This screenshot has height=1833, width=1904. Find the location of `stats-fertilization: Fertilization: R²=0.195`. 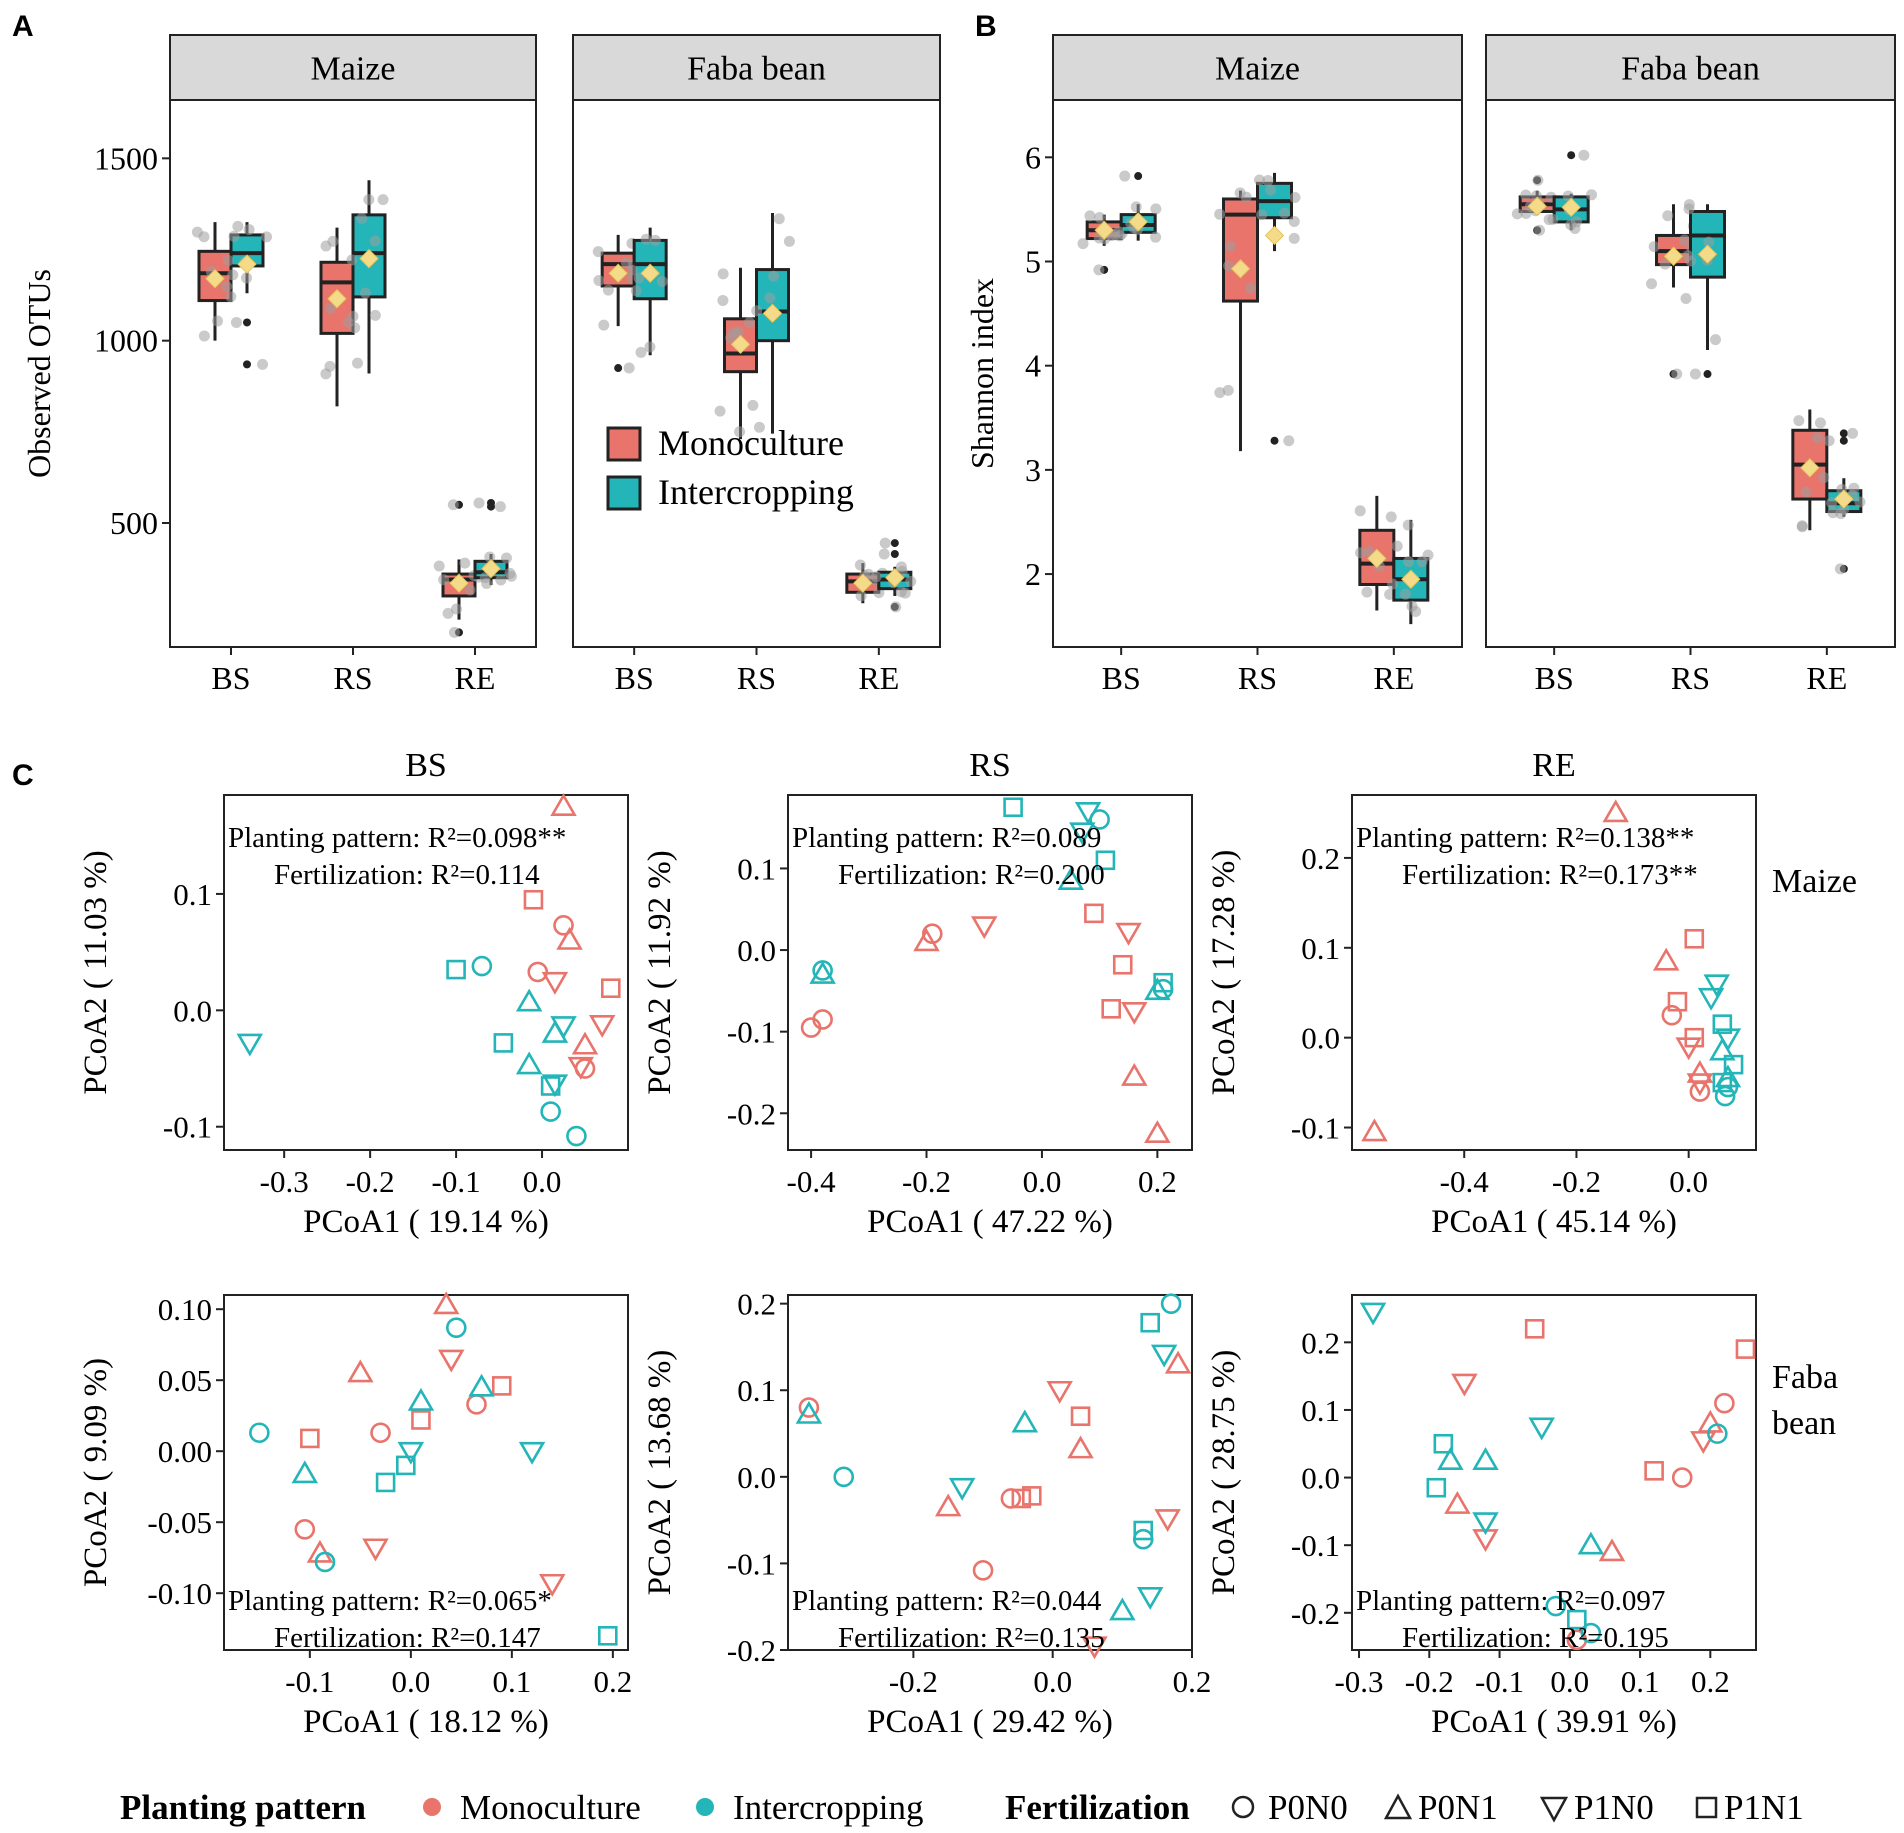

stats-fertilization: Fertilization: R²=0.195 is located at coordinates (1535, 1638).